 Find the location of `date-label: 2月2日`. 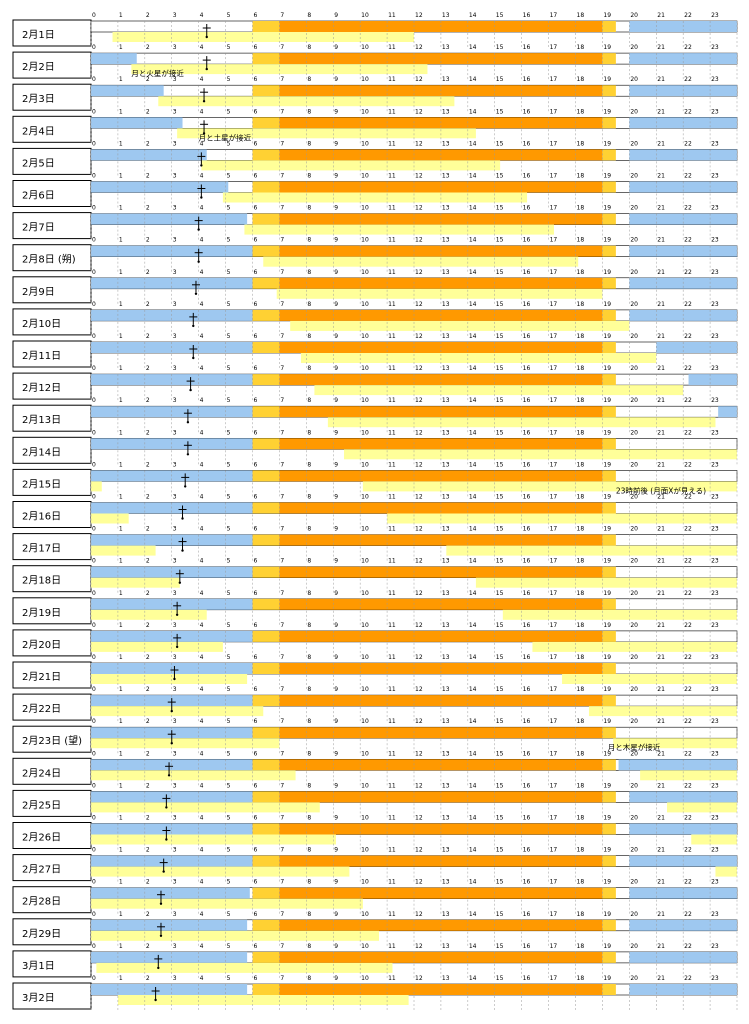

date-label: 2月2日 is located at coordinates (38, 67).